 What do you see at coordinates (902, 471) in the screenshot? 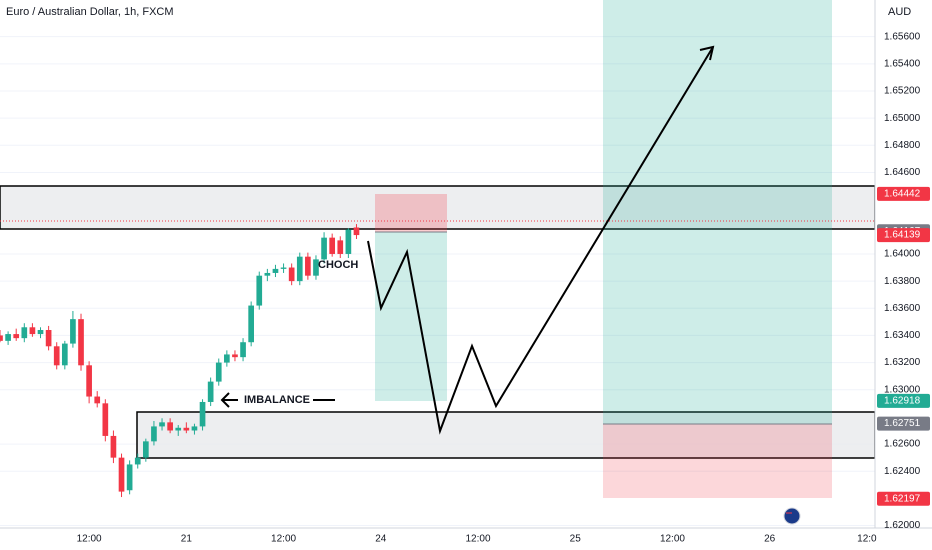
I see `y-tick-label: 1.62400` at bounding box center [902, 471].